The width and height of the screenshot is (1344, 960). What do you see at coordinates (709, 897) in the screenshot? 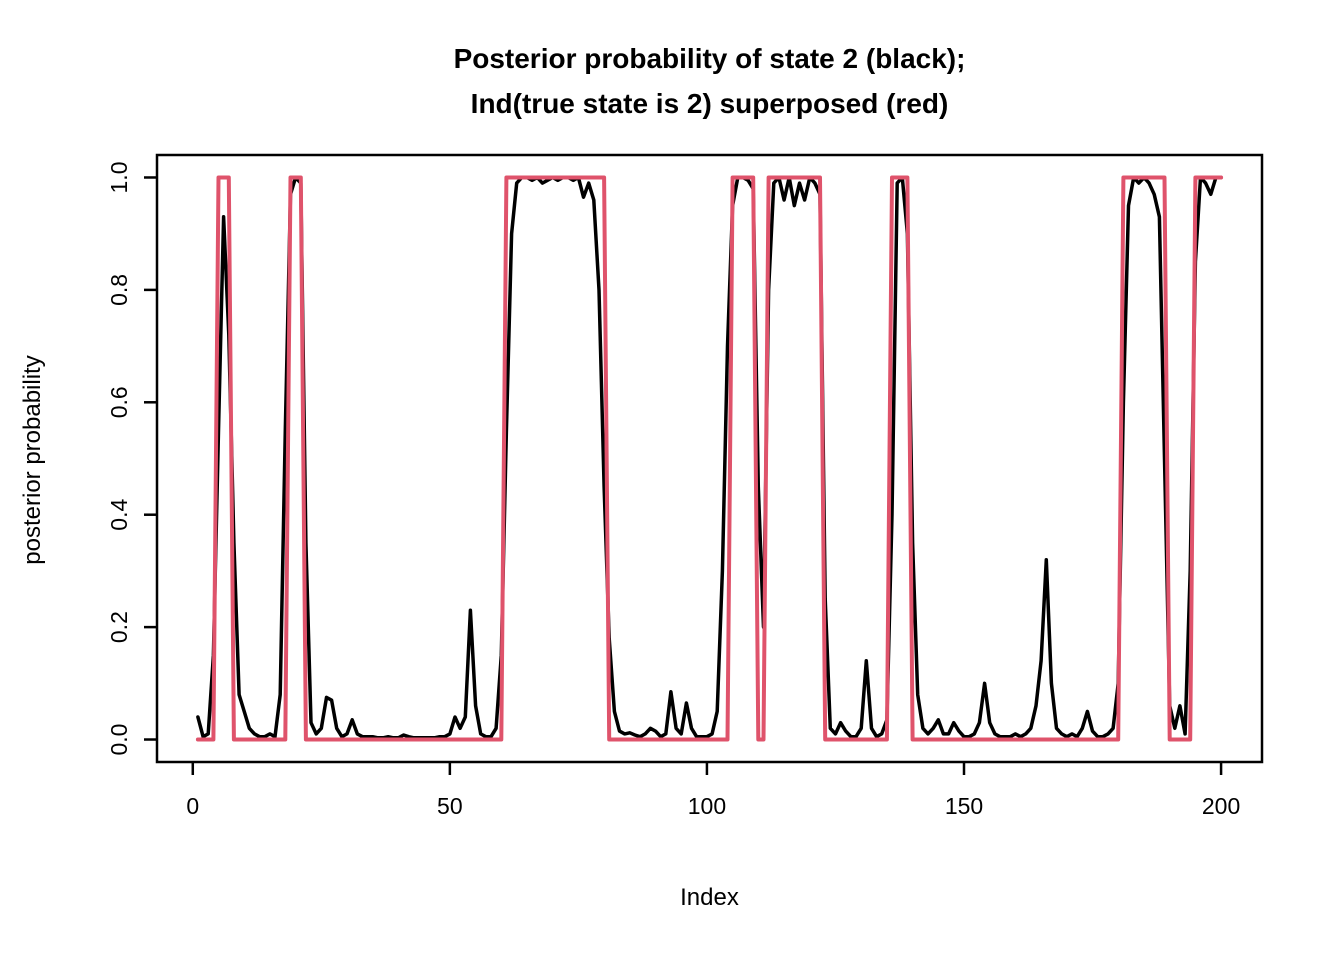
I see `x-axis-title: Index` at bounding box center [709, 897].